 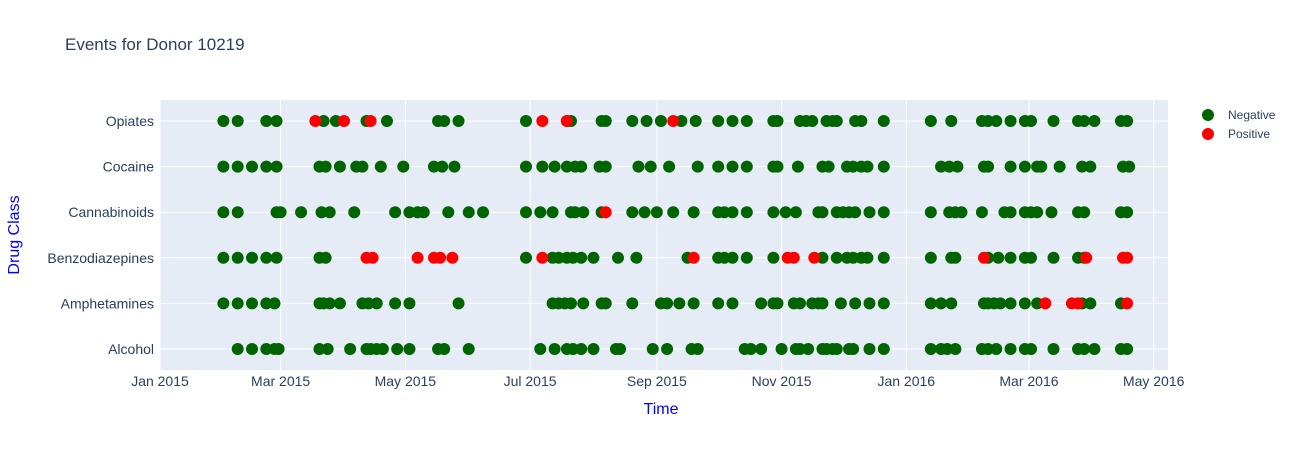 What do you see at coordinates (1028, 381) in the screenshot?
I see `x-tick-label: Mar 2016` at bounding box center [1028, 381].